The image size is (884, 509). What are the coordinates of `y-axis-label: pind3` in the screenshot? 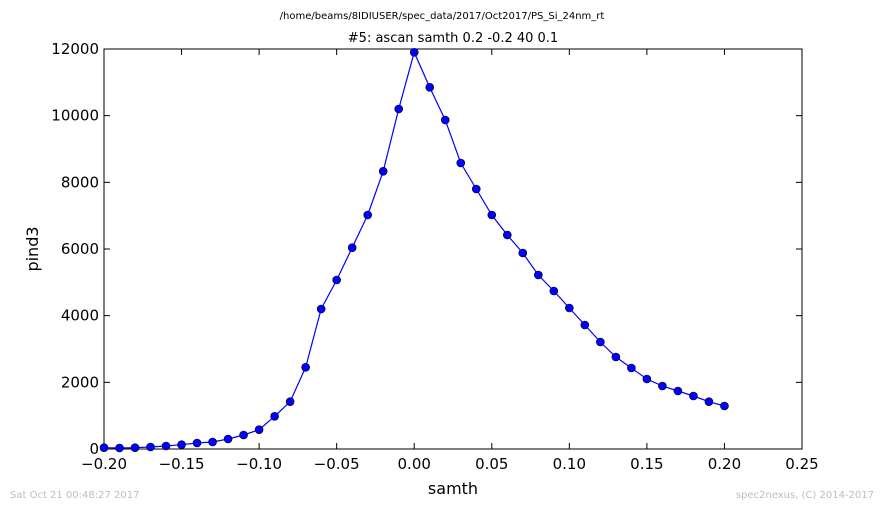 It's located at (32, 248).